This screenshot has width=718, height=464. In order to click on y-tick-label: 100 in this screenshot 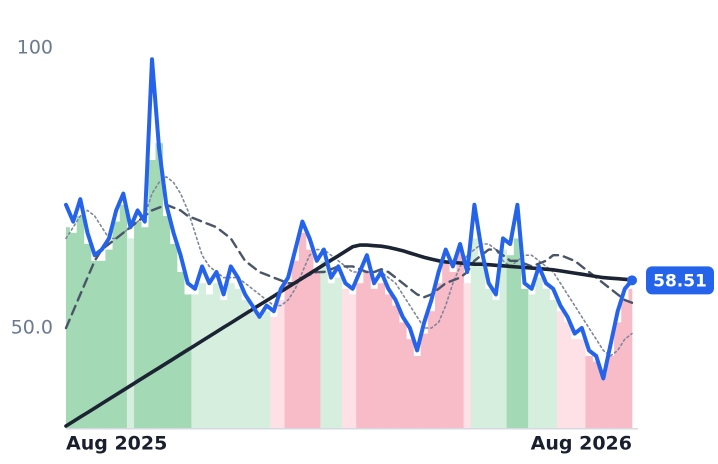, I will do `click(35, 48)`.